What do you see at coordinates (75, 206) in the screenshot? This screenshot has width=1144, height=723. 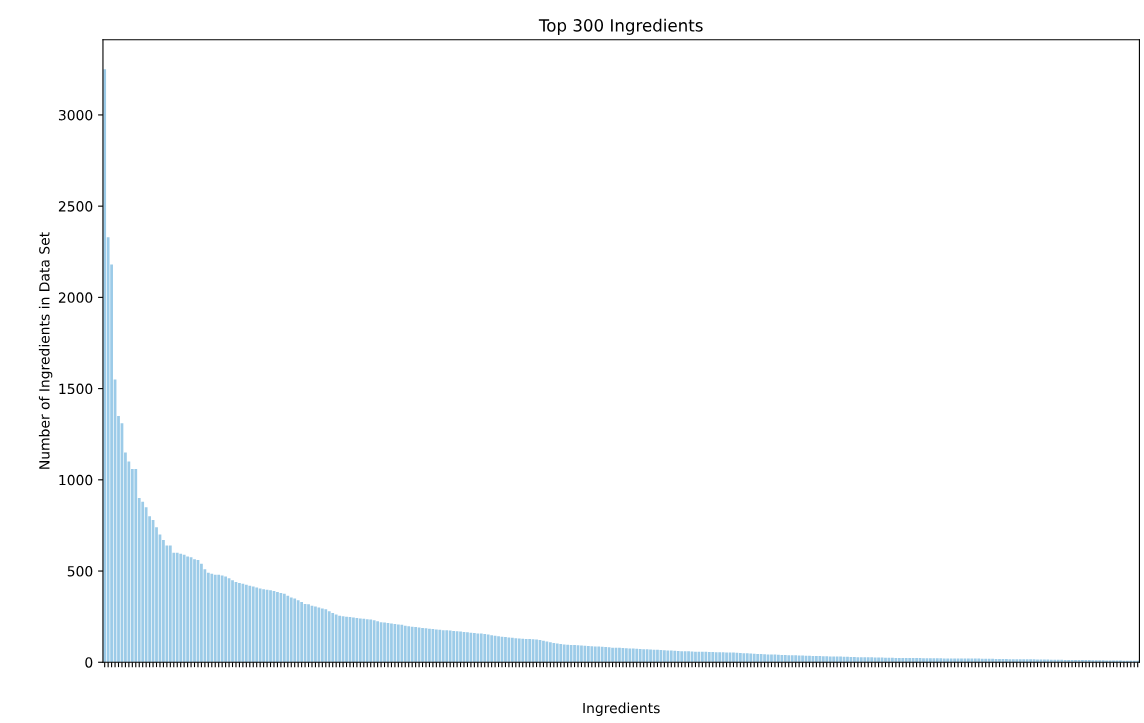 I see `y-tick-label: 2500` at bounding box center [75, 206].